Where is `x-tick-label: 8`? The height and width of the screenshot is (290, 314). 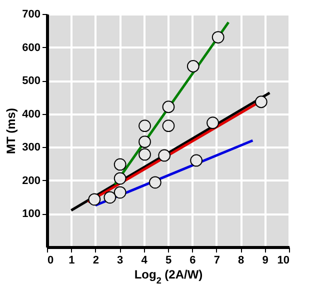 x-tick-label: 8 is located at coordinates (241, 260).